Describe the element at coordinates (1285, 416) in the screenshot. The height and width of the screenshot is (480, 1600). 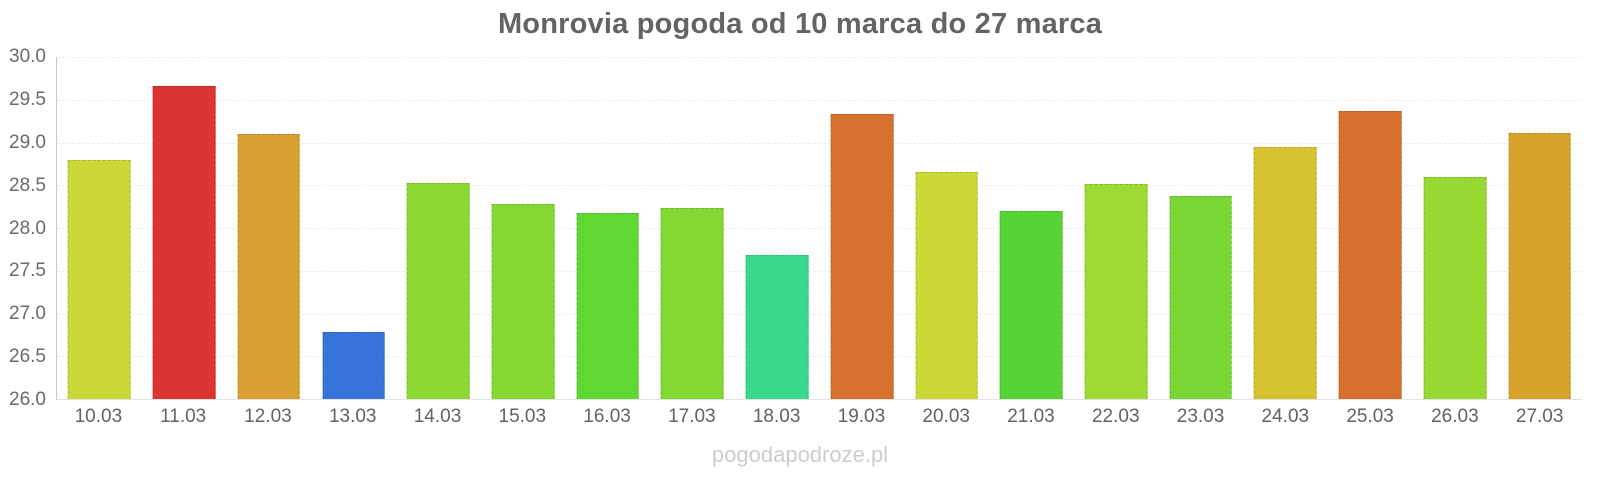
I see `x-tick-label: 24.03` at that location.